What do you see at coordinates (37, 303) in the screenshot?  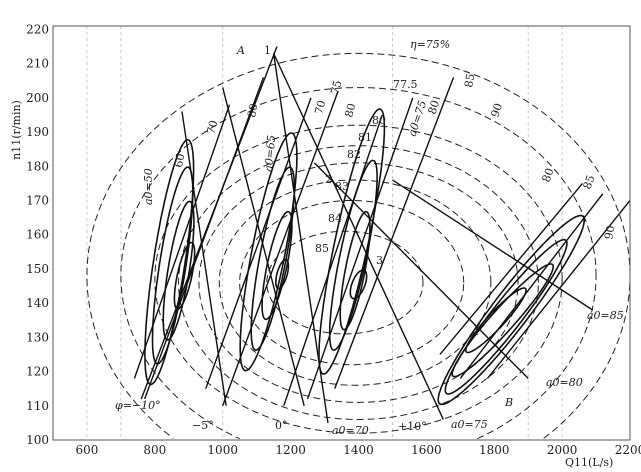 I see `y-tick-label: 140` at bounding box center [37, 303].